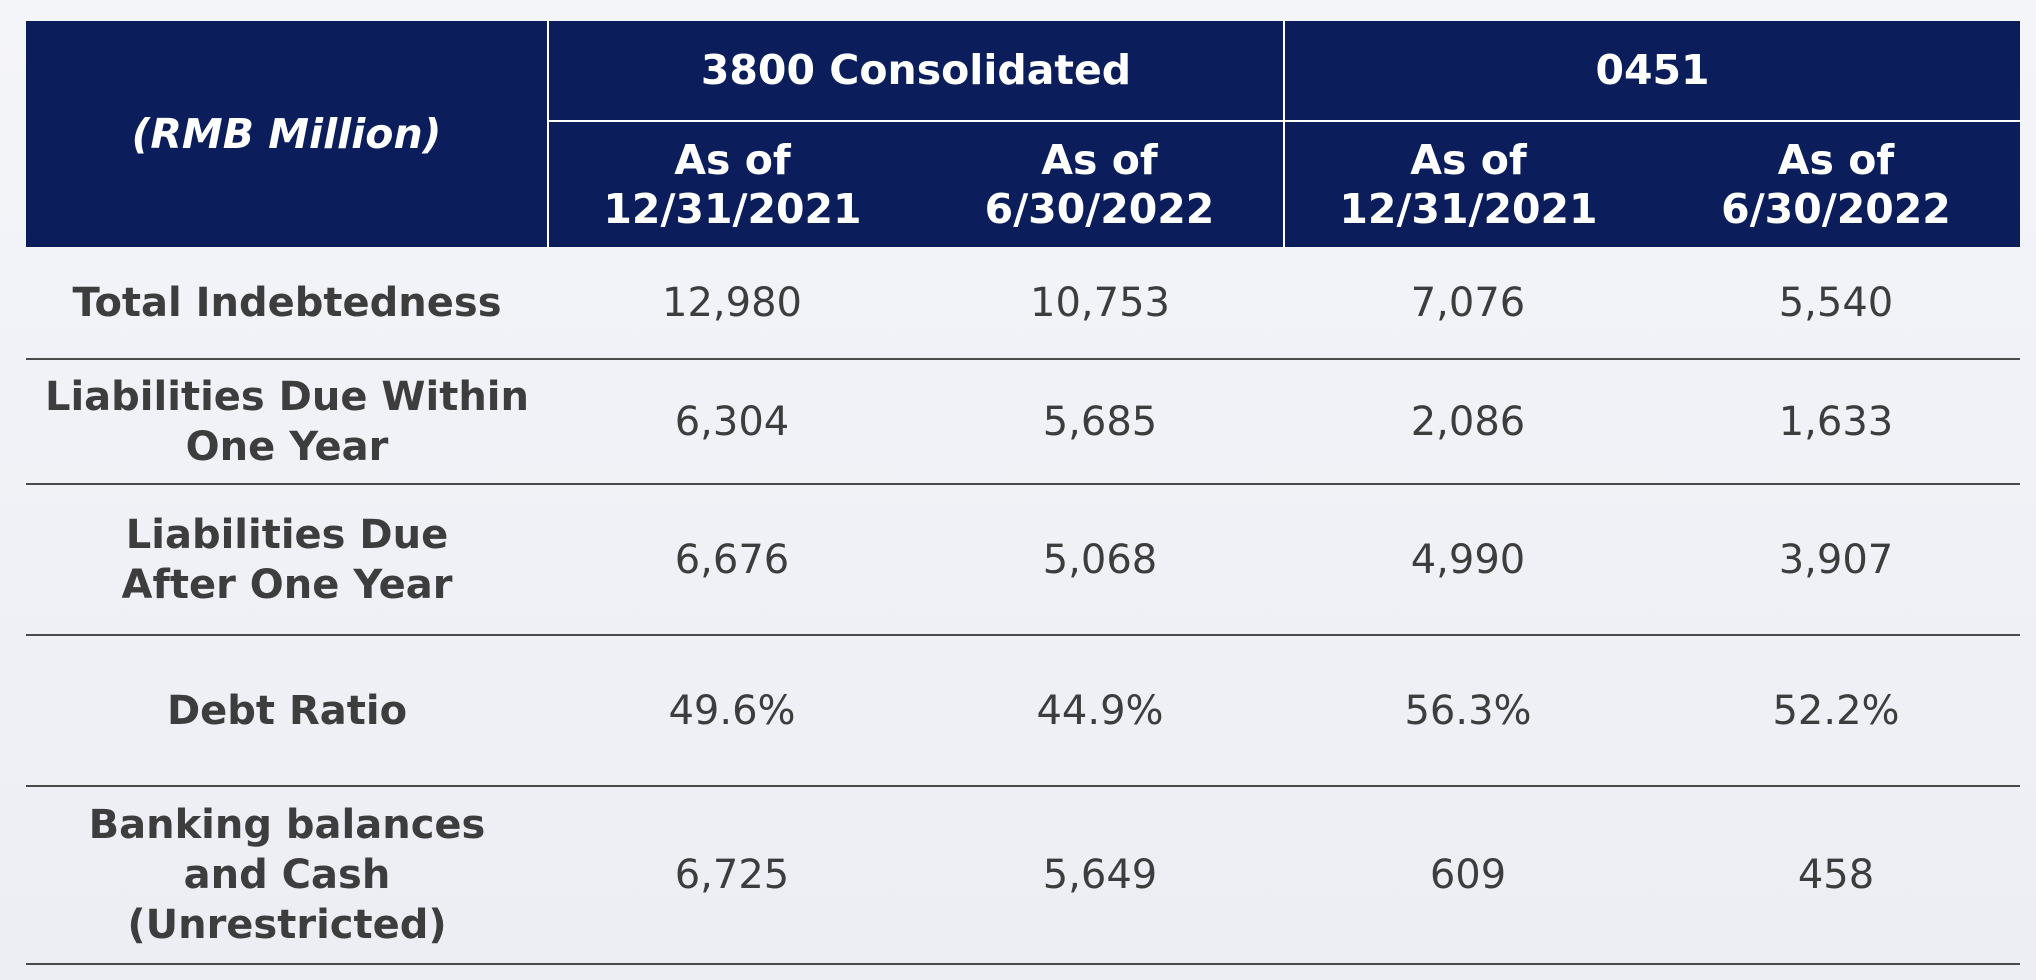 The width and height of the screenshot is (2036, 980). Describe the element at coordinates (287, 560) in the screenshot. I see `row-label-liabilities-due-after-one-year: Liabilities Due After One Year` at that location.